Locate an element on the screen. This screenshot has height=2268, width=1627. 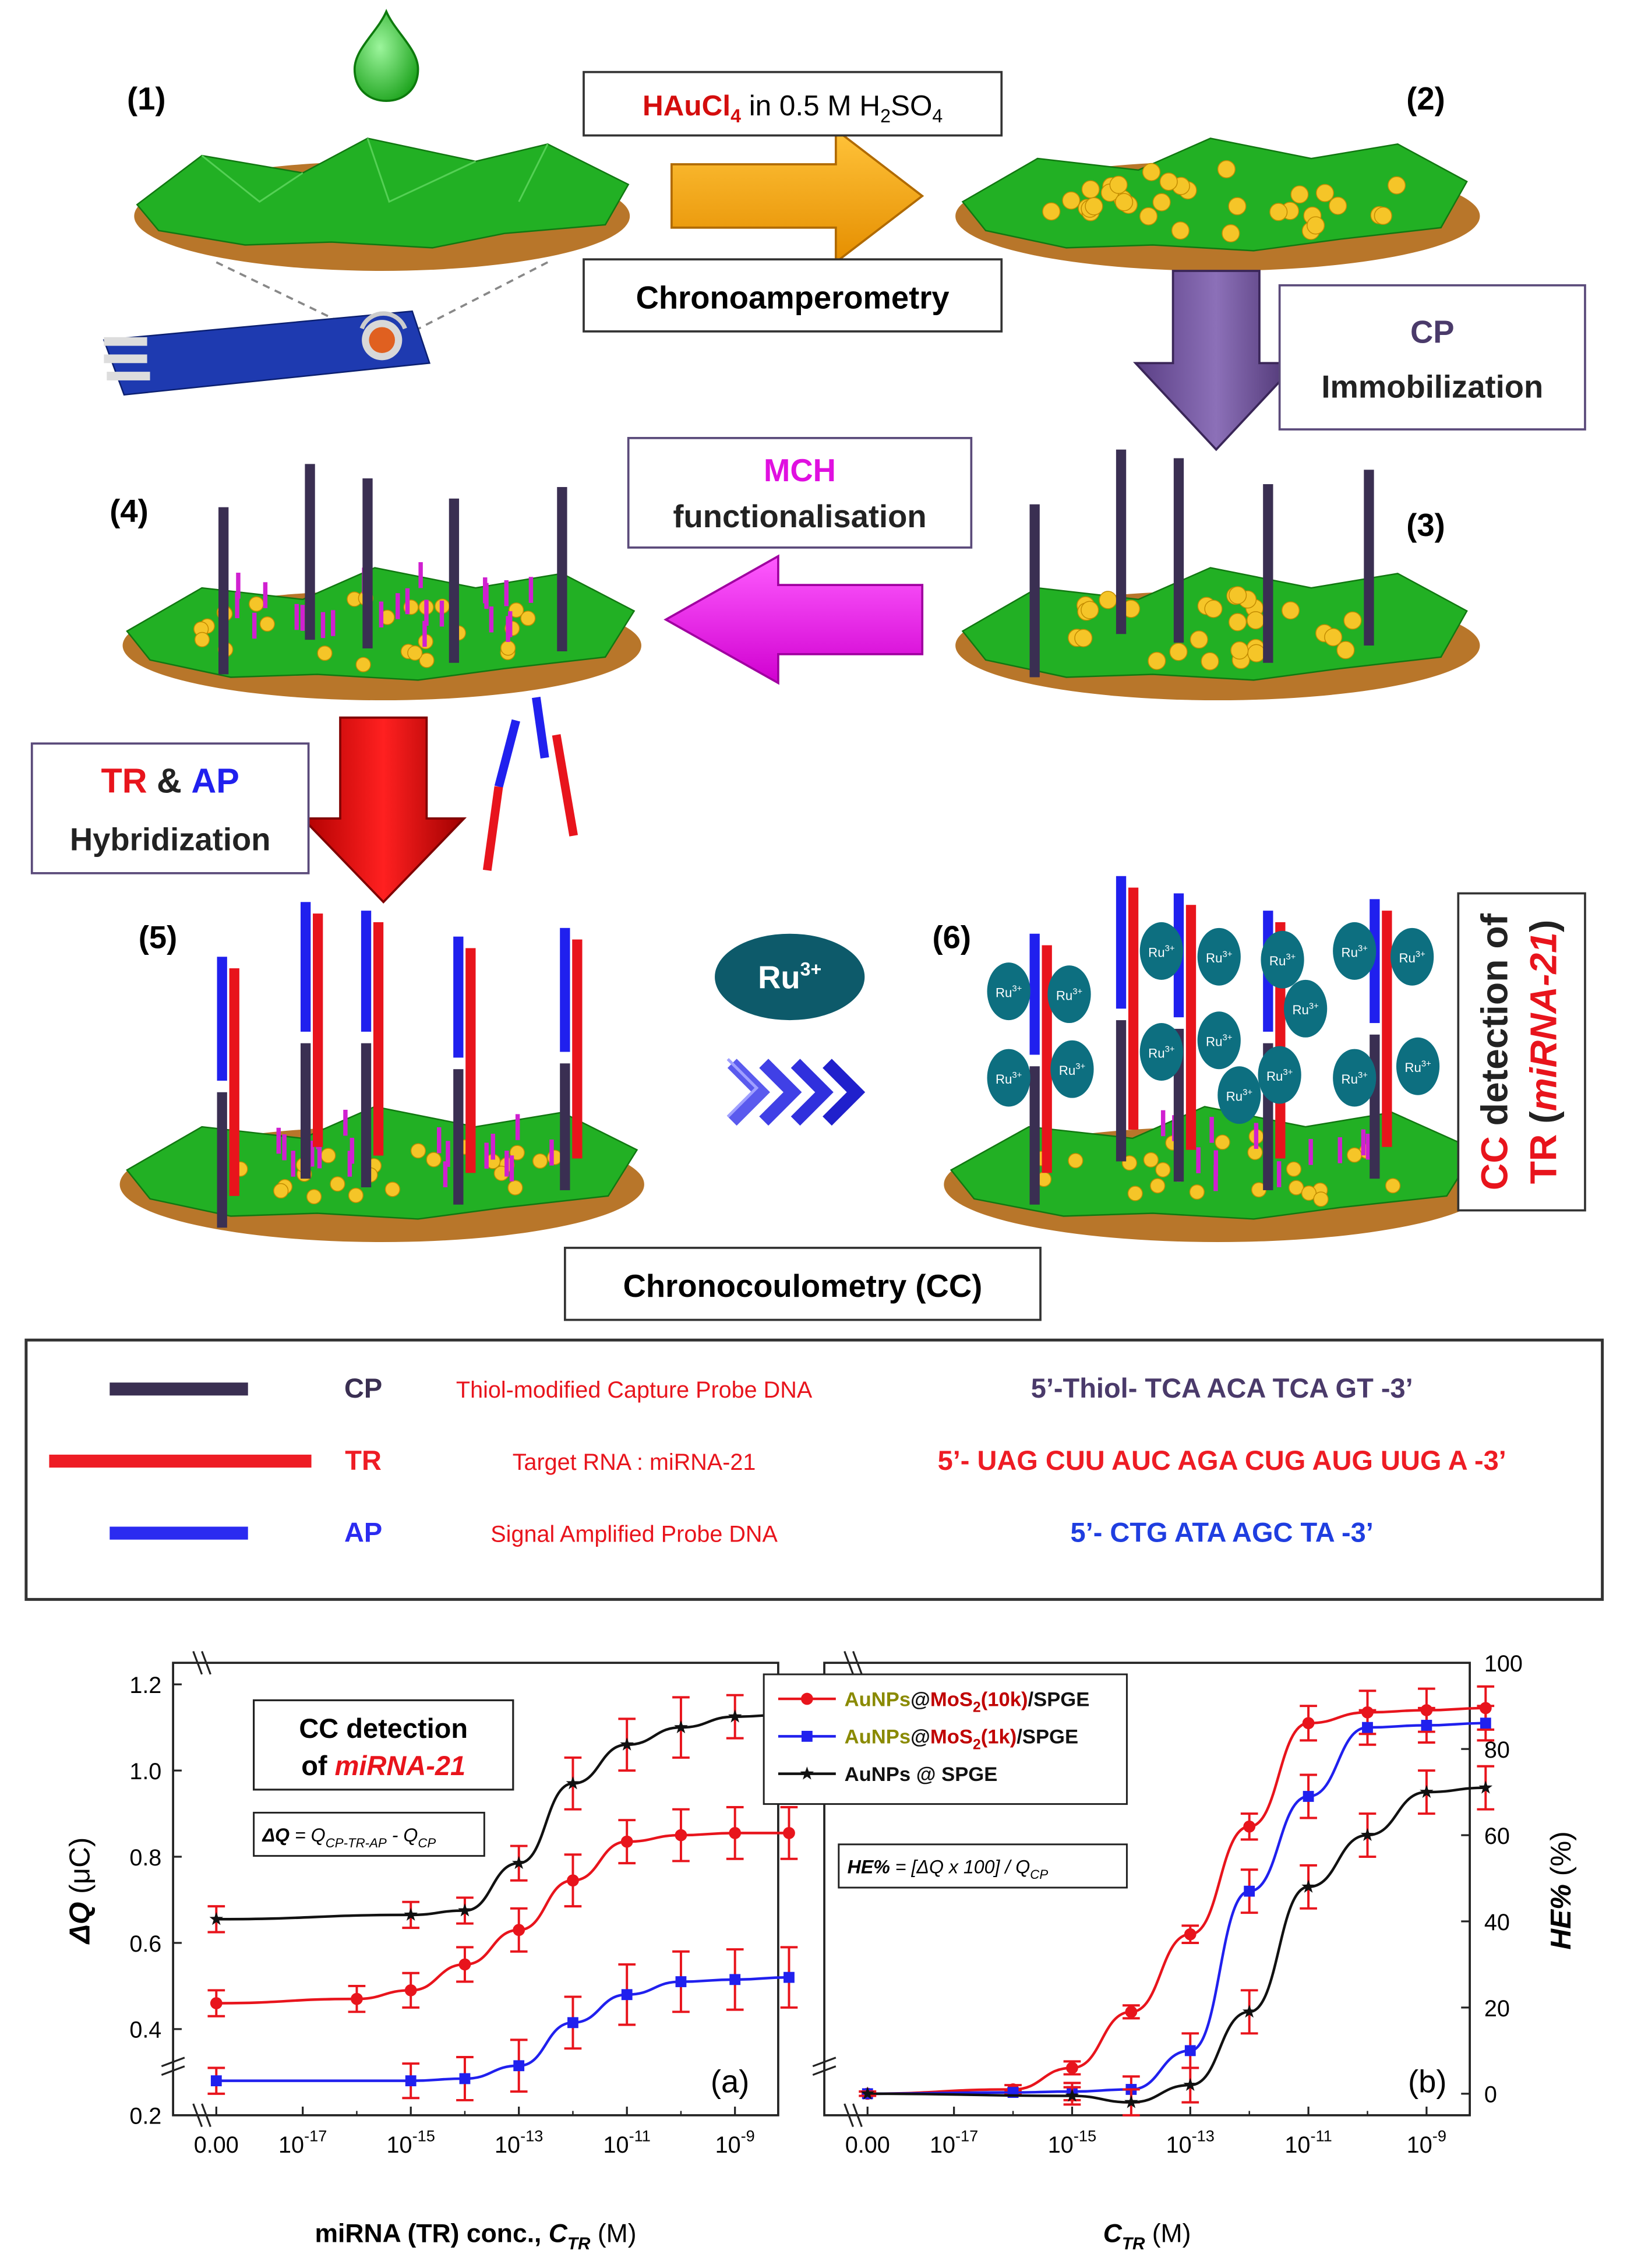
free-strands is located at coordinates (530, 784).